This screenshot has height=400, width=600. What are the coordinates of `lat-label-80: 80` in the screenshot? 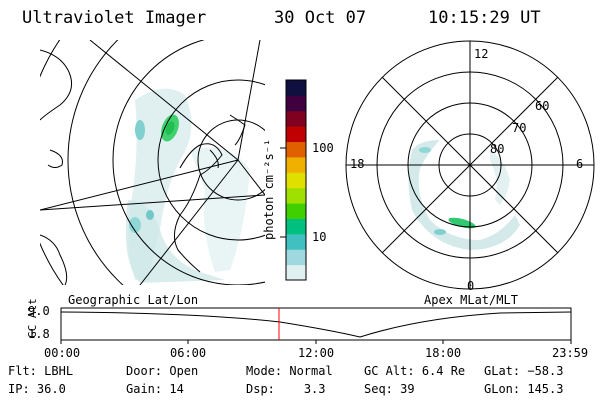 It's located at (497, 149).